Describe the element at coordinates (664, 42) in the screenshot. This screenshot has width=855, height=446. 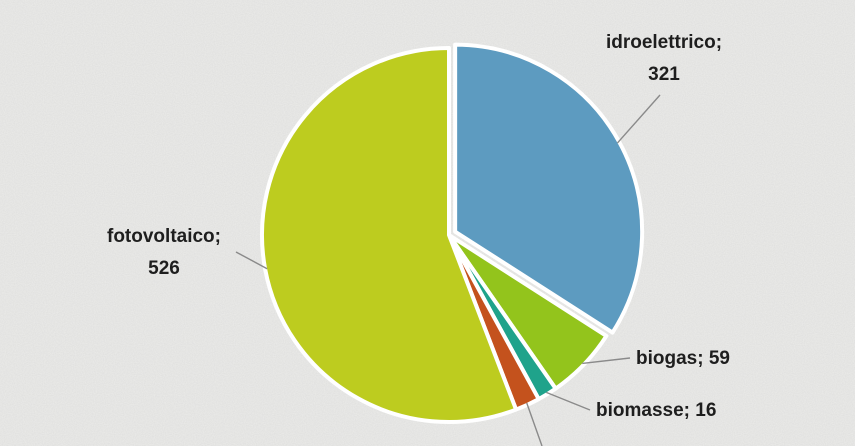
I see `label-idroelettrico-name: idroelettrico;` at that location.